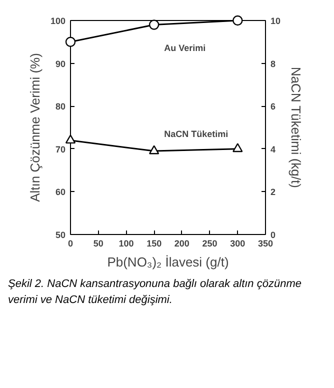 The image size is (334, 388). I want to click on y-tick-label: 100, so click(58, 21).